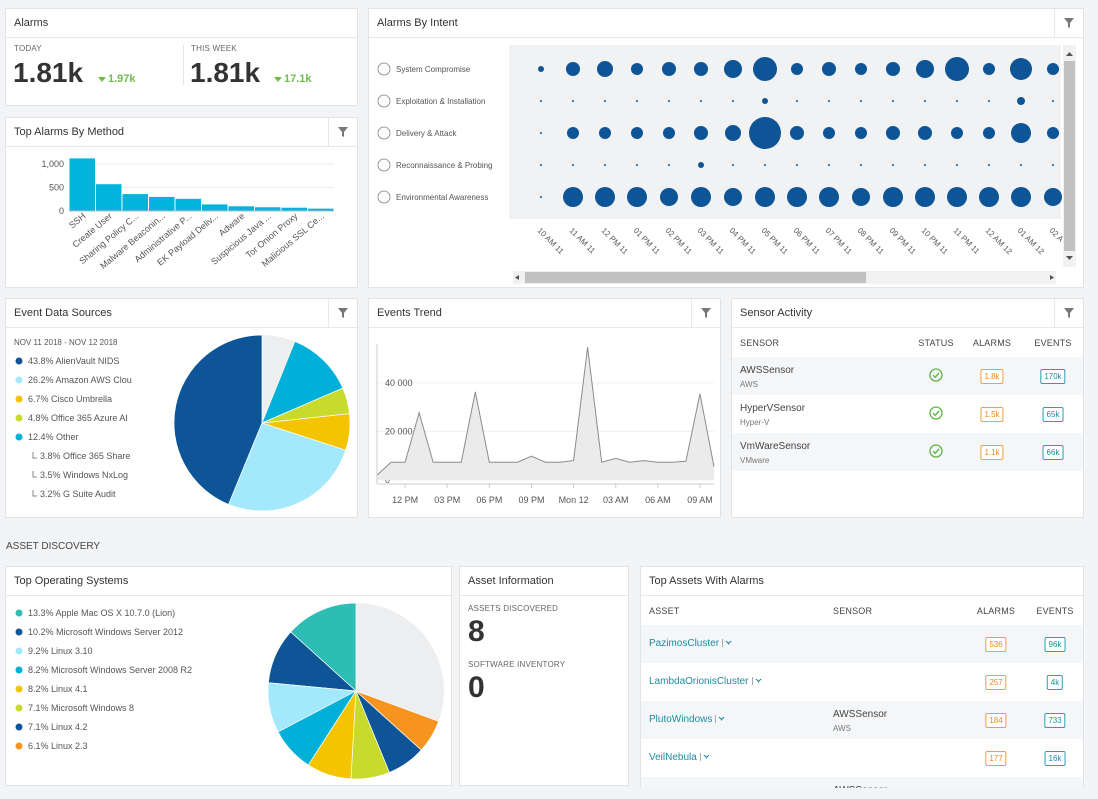 The image size is (1098, 799). What do you see at coordinates (616, 500) in the screenshot?
I see `x-tick-label: 03 AM` at bounding box center [616, 500].